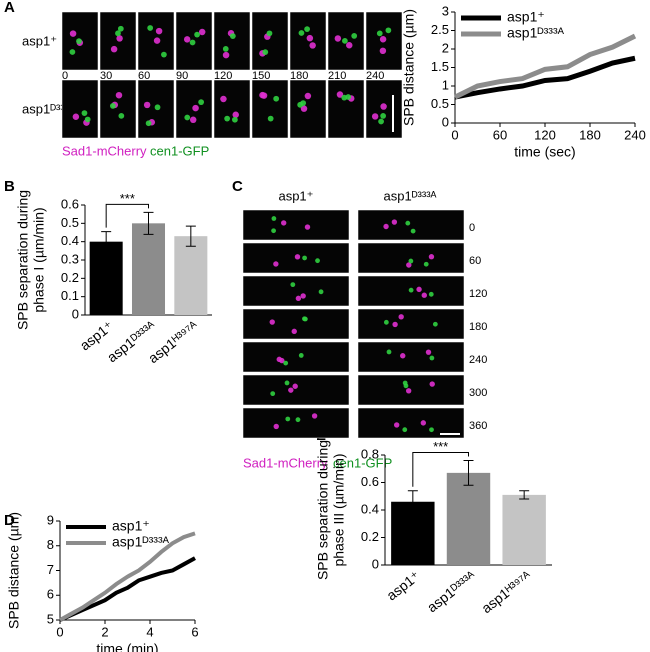 Image resolution: width=650 pixels, height=652 pixels. What do you see at coordinates (451, 591) in the screenshot?
I see `x-tick-label: asp1ᴰ³³³ᴬ` at bounding box center [451, 591].